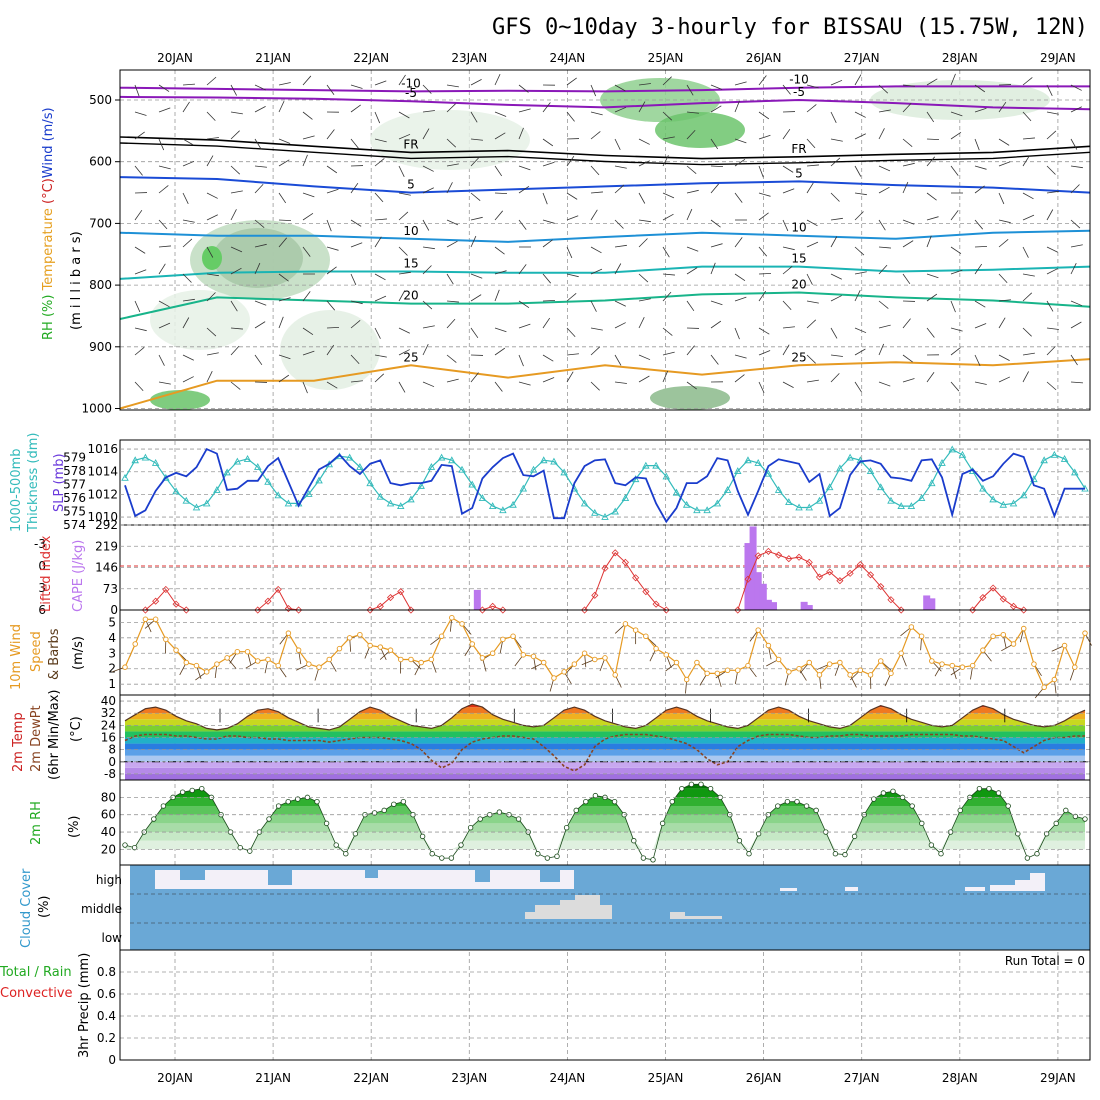  Describe the element at coordinates (605, 652) in the screenshot. I see `wind-speed-line` at that location.